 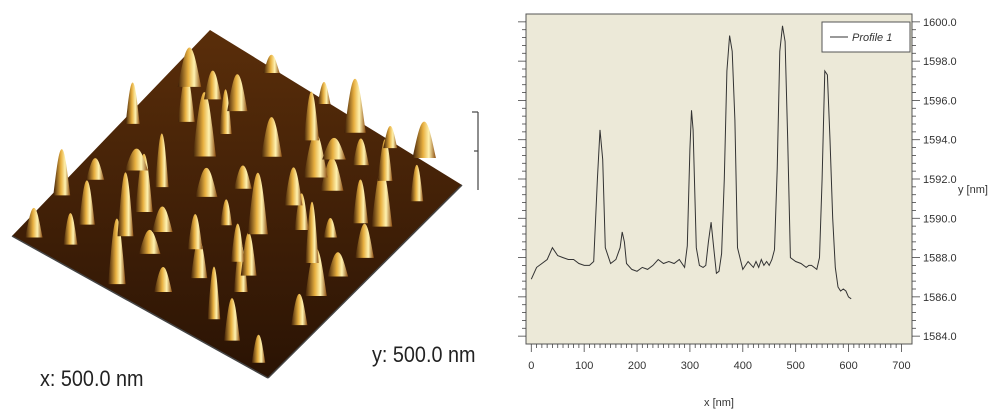 I want to click on y-tick-label: 1584.0, so click(x=940, y=337).